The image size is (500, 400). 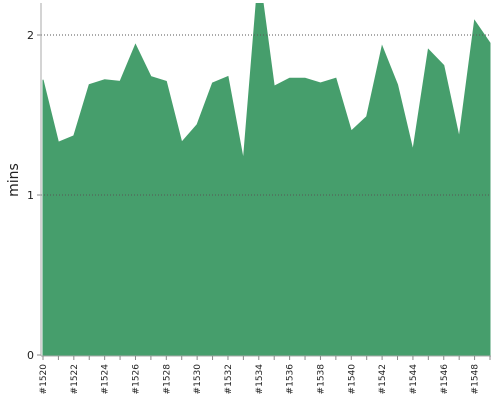 What do you see at coordinates (44, 379) in the screenshot?
I see `x-tick-label: #1520` at bounding box center [44, 379].